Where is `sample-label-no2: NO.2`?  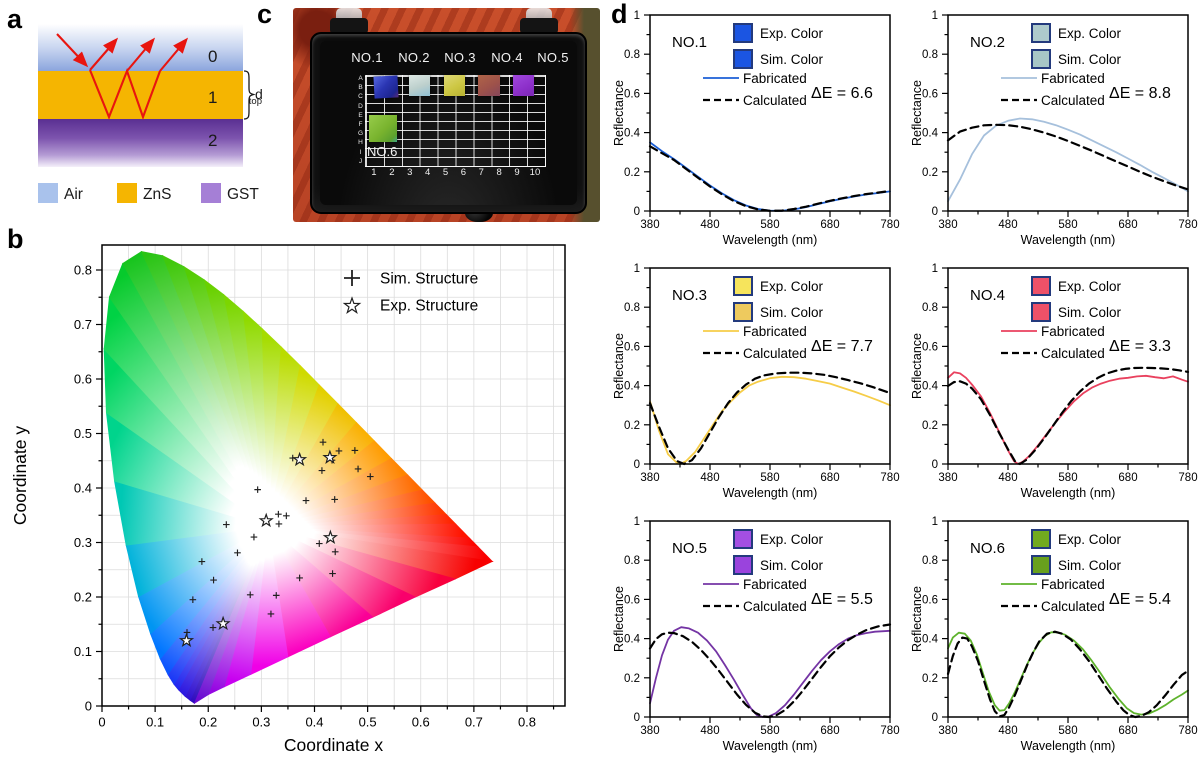 sample-label-no2: NO.2 is located at coordinates (414, 57).